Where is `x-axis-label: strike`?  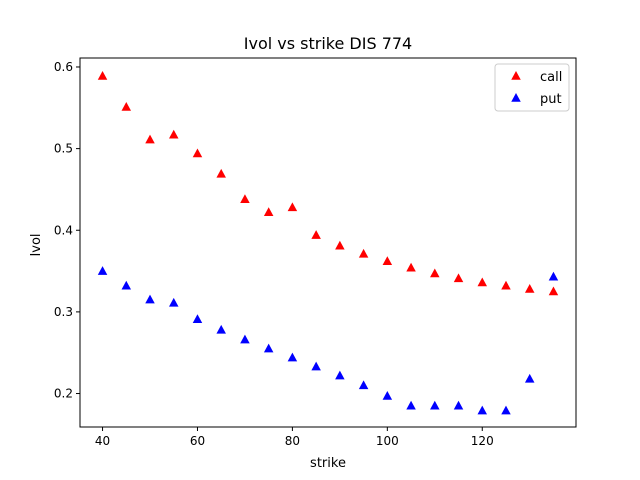
x-axis-label: strike is located at coordinates (328, 463).